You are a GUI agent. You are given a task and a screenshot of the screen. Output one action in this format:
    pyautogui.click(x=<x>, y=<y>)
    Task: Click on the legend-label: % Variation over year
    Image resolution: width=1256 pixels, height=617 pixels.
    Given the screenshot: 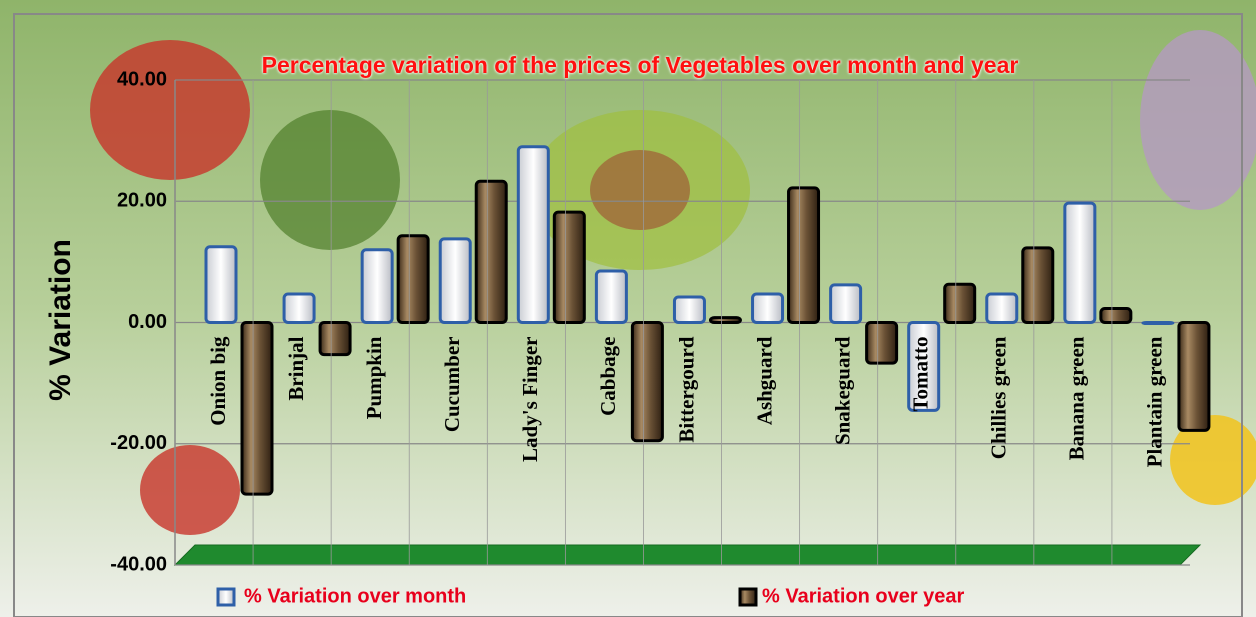 What is the action you would take?
    pyautogui.click(x=863, y=596)
    